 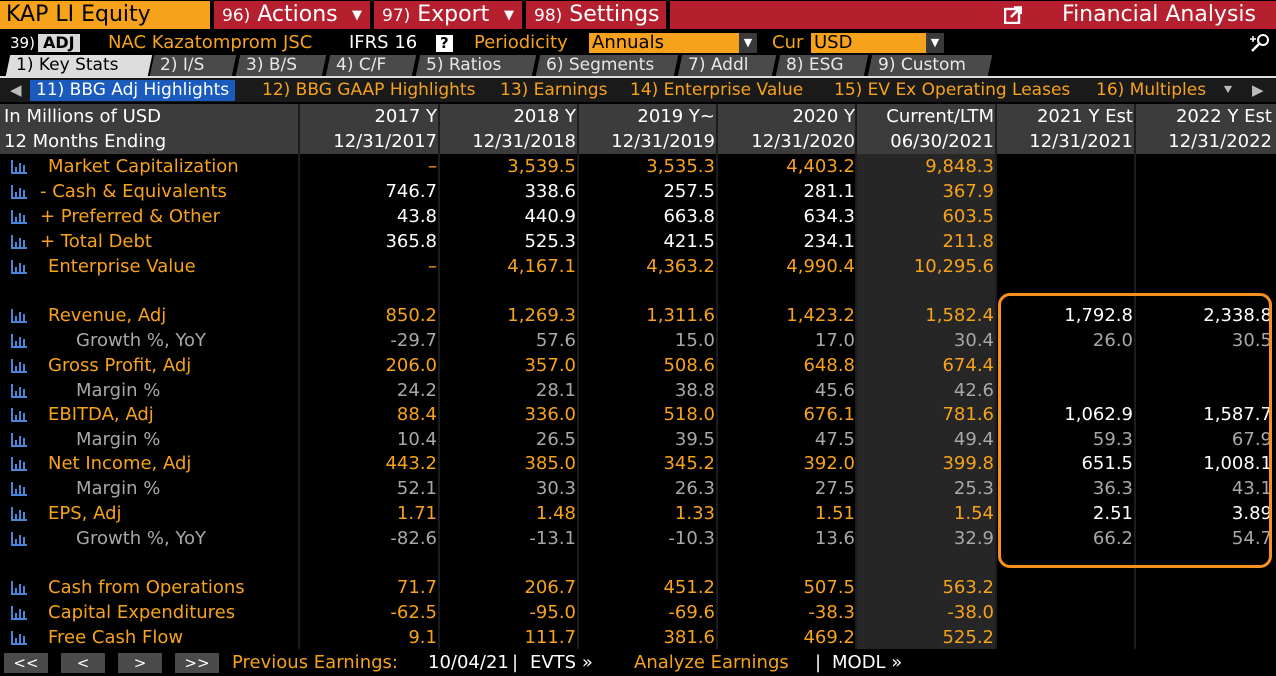 I want to click on cell-2019: 26.3, so click(x=694, y=488).